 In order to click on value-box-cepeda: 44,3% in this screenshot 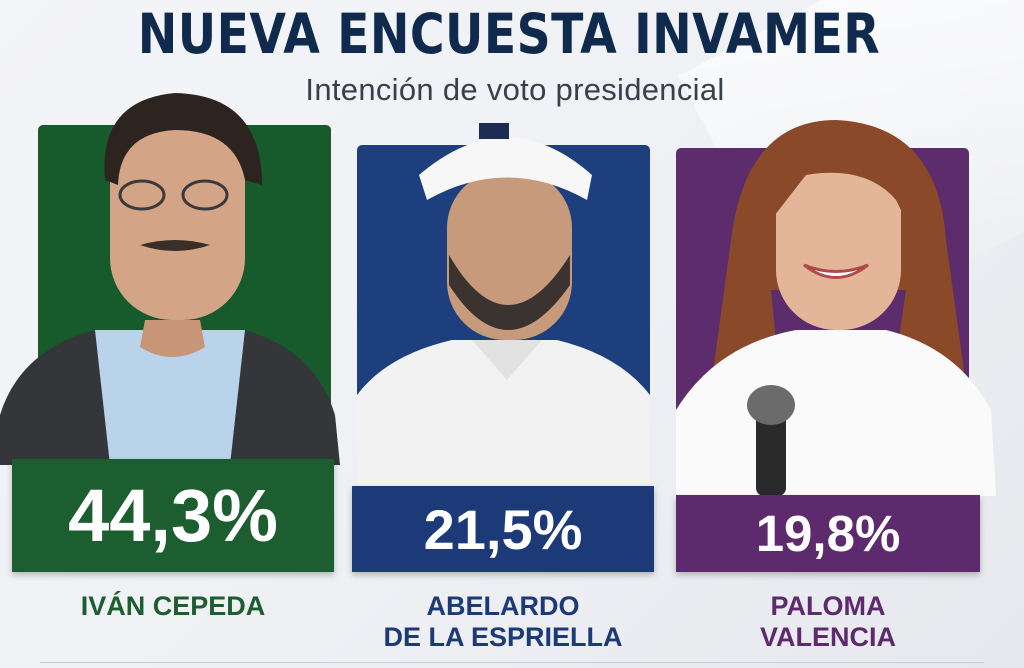, I will do `click(173, 515)`.